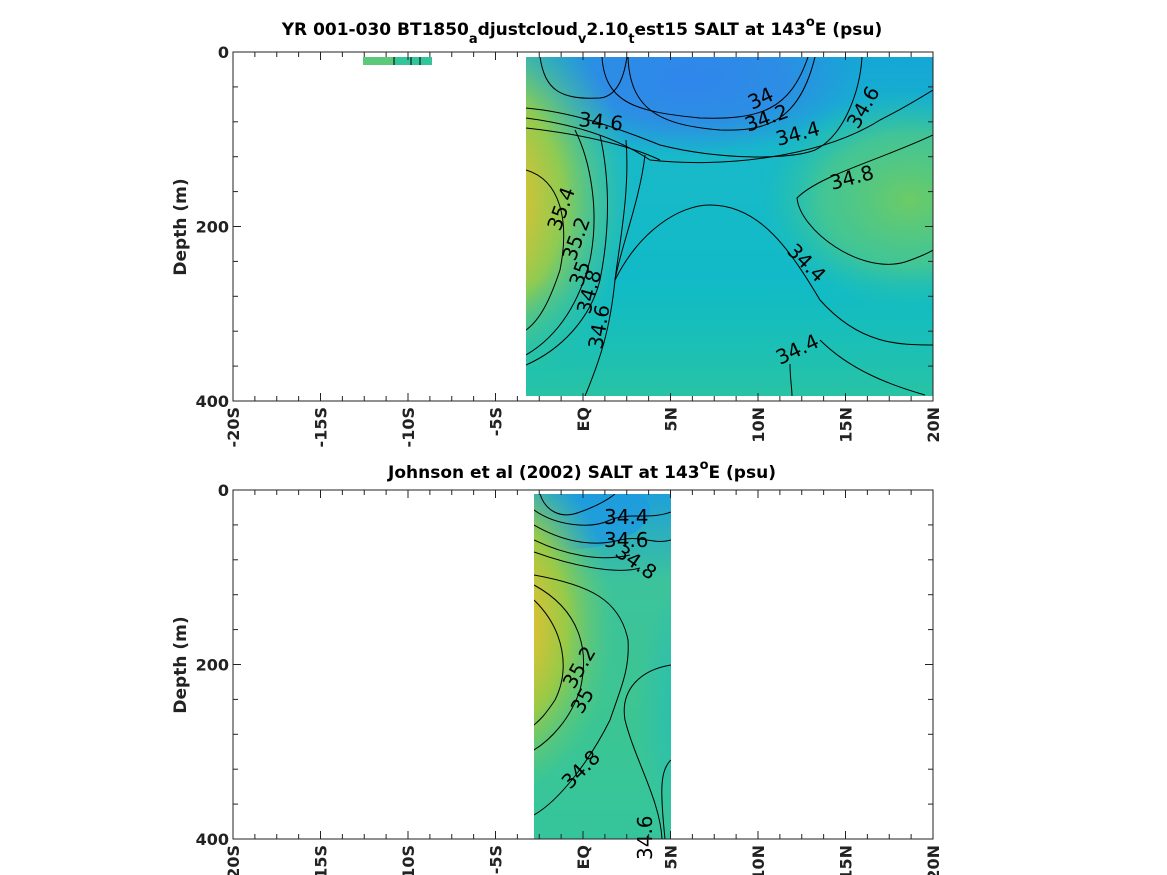 The height and width of the screenshot is (875, 1167). What do you see at coordinates (181, 664) in the screenshot?
I see `bottom-ylabel: Depth (m)` at bounding box center [181, 664].